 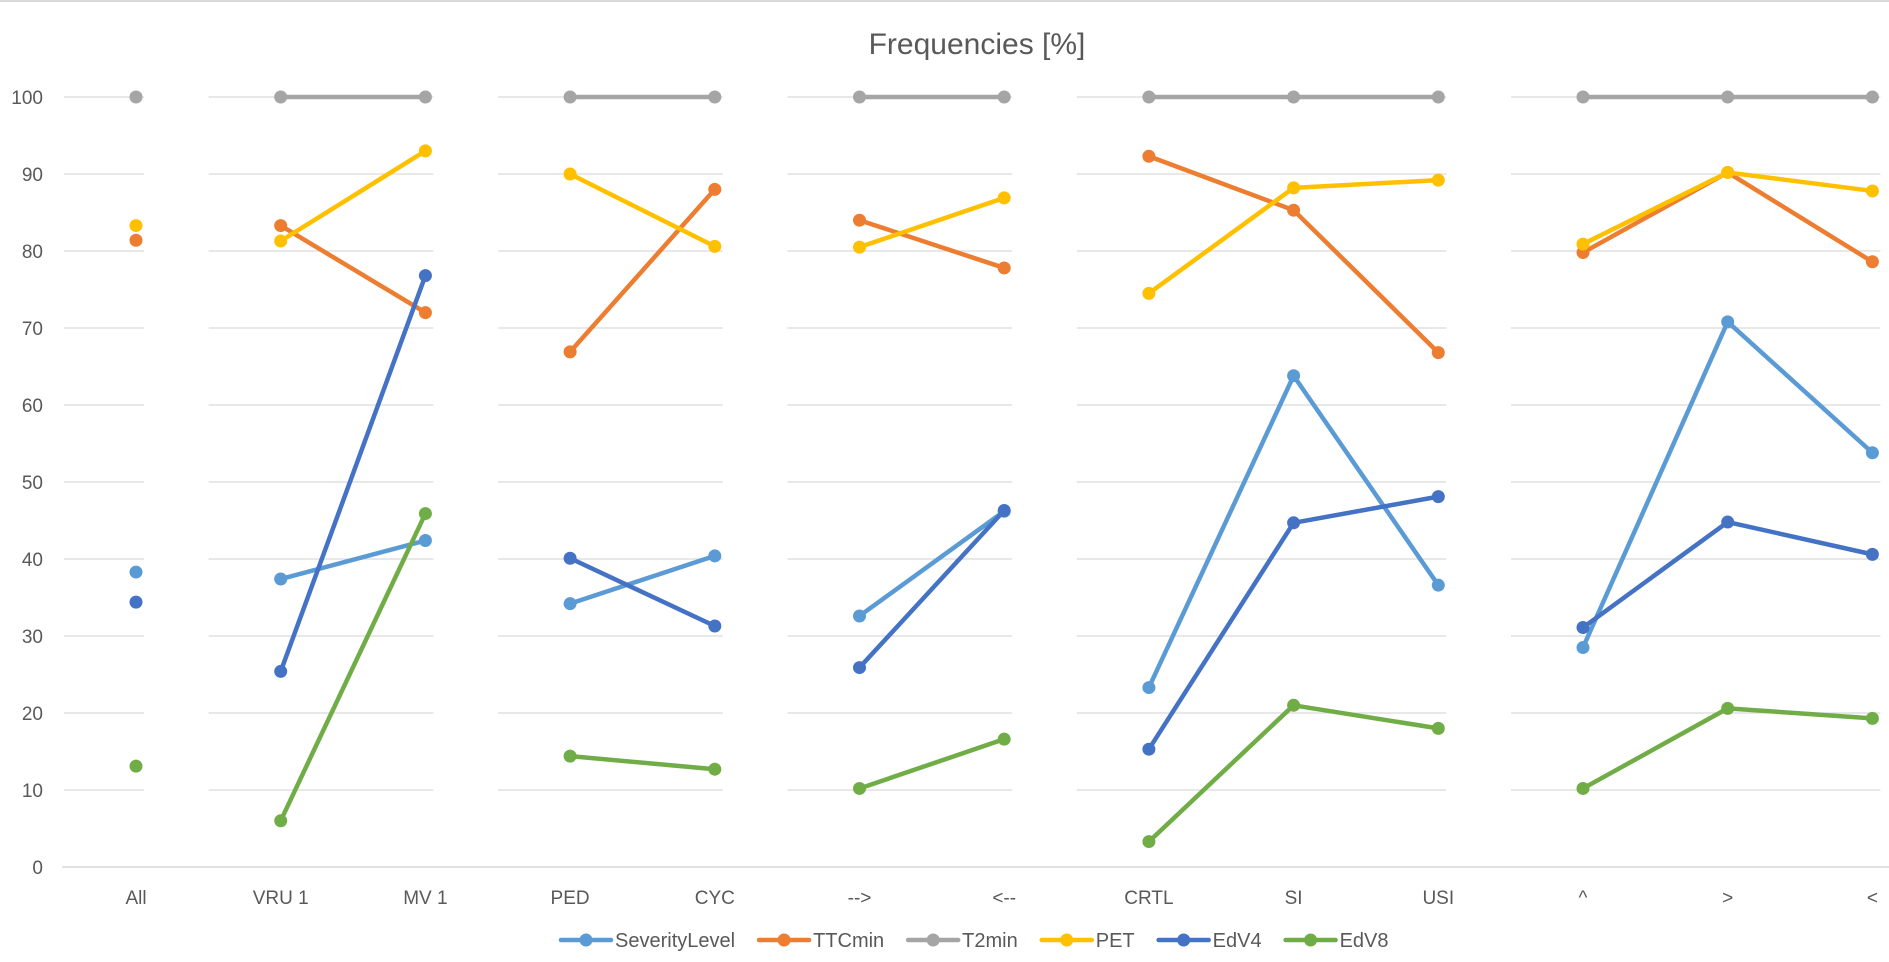 I want to click on y-tick-label: 90, so click(x=32, y=175).